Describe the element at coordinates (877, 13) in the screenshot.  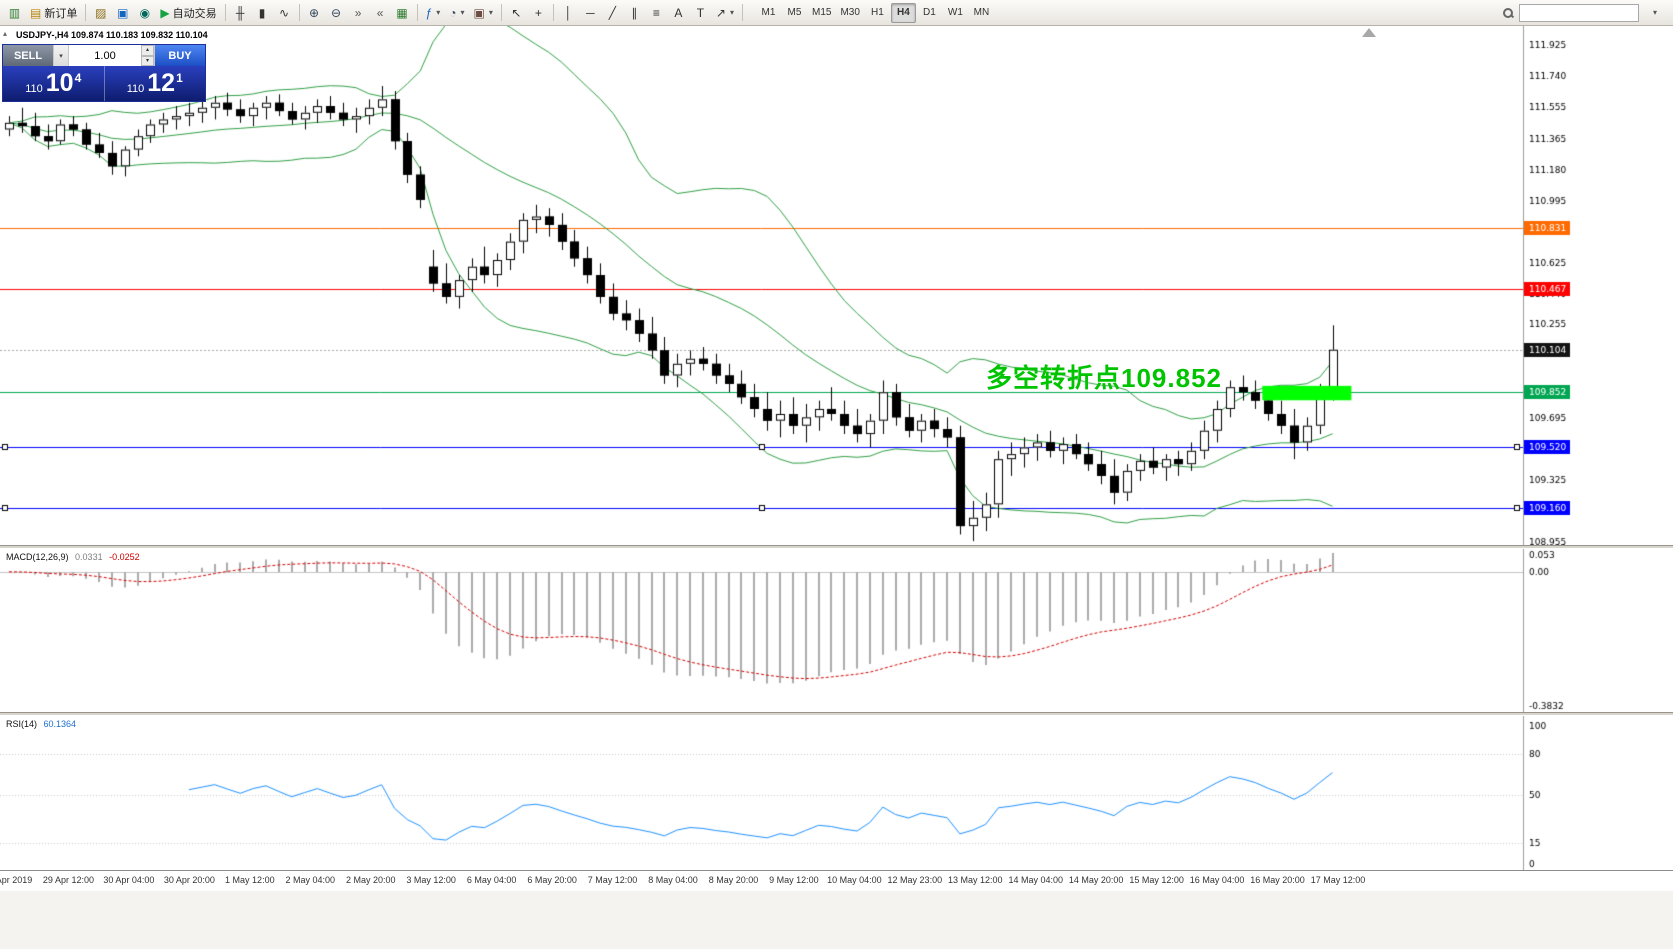
I see `timeframe-h1: H1` at that location.